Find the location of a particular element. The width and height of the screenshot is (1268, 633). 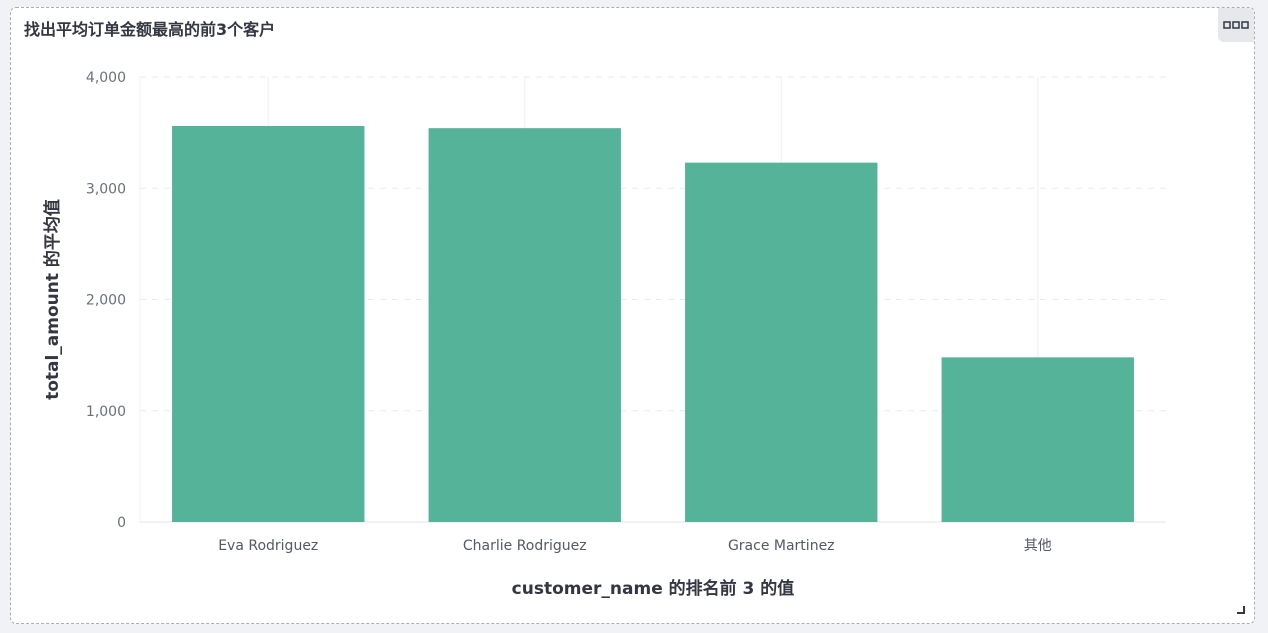

y-tick-label: 4,000 is located at coordinates (106, 78).